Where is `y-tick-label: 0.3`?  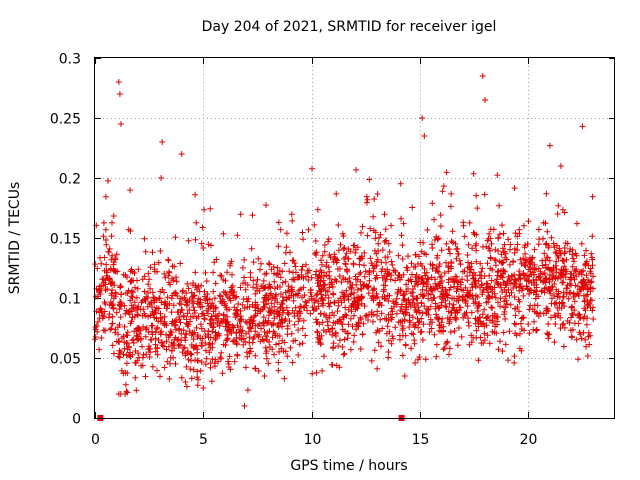 y-tick-label: 0.3 is located at coordinates (70, 60).